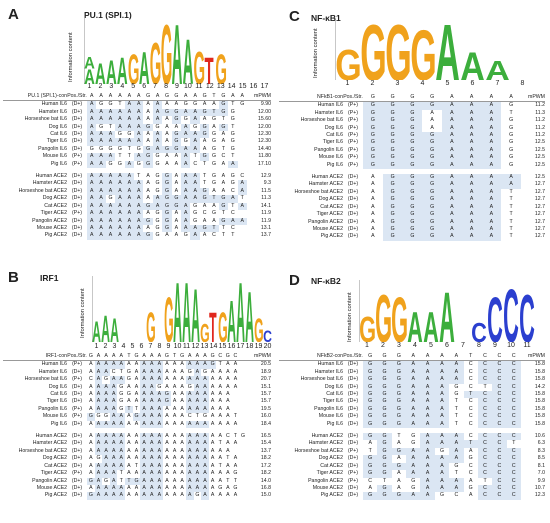 The image size is (550, 523). I want to click on row-name: Mouse IL6, so click(330, 157).